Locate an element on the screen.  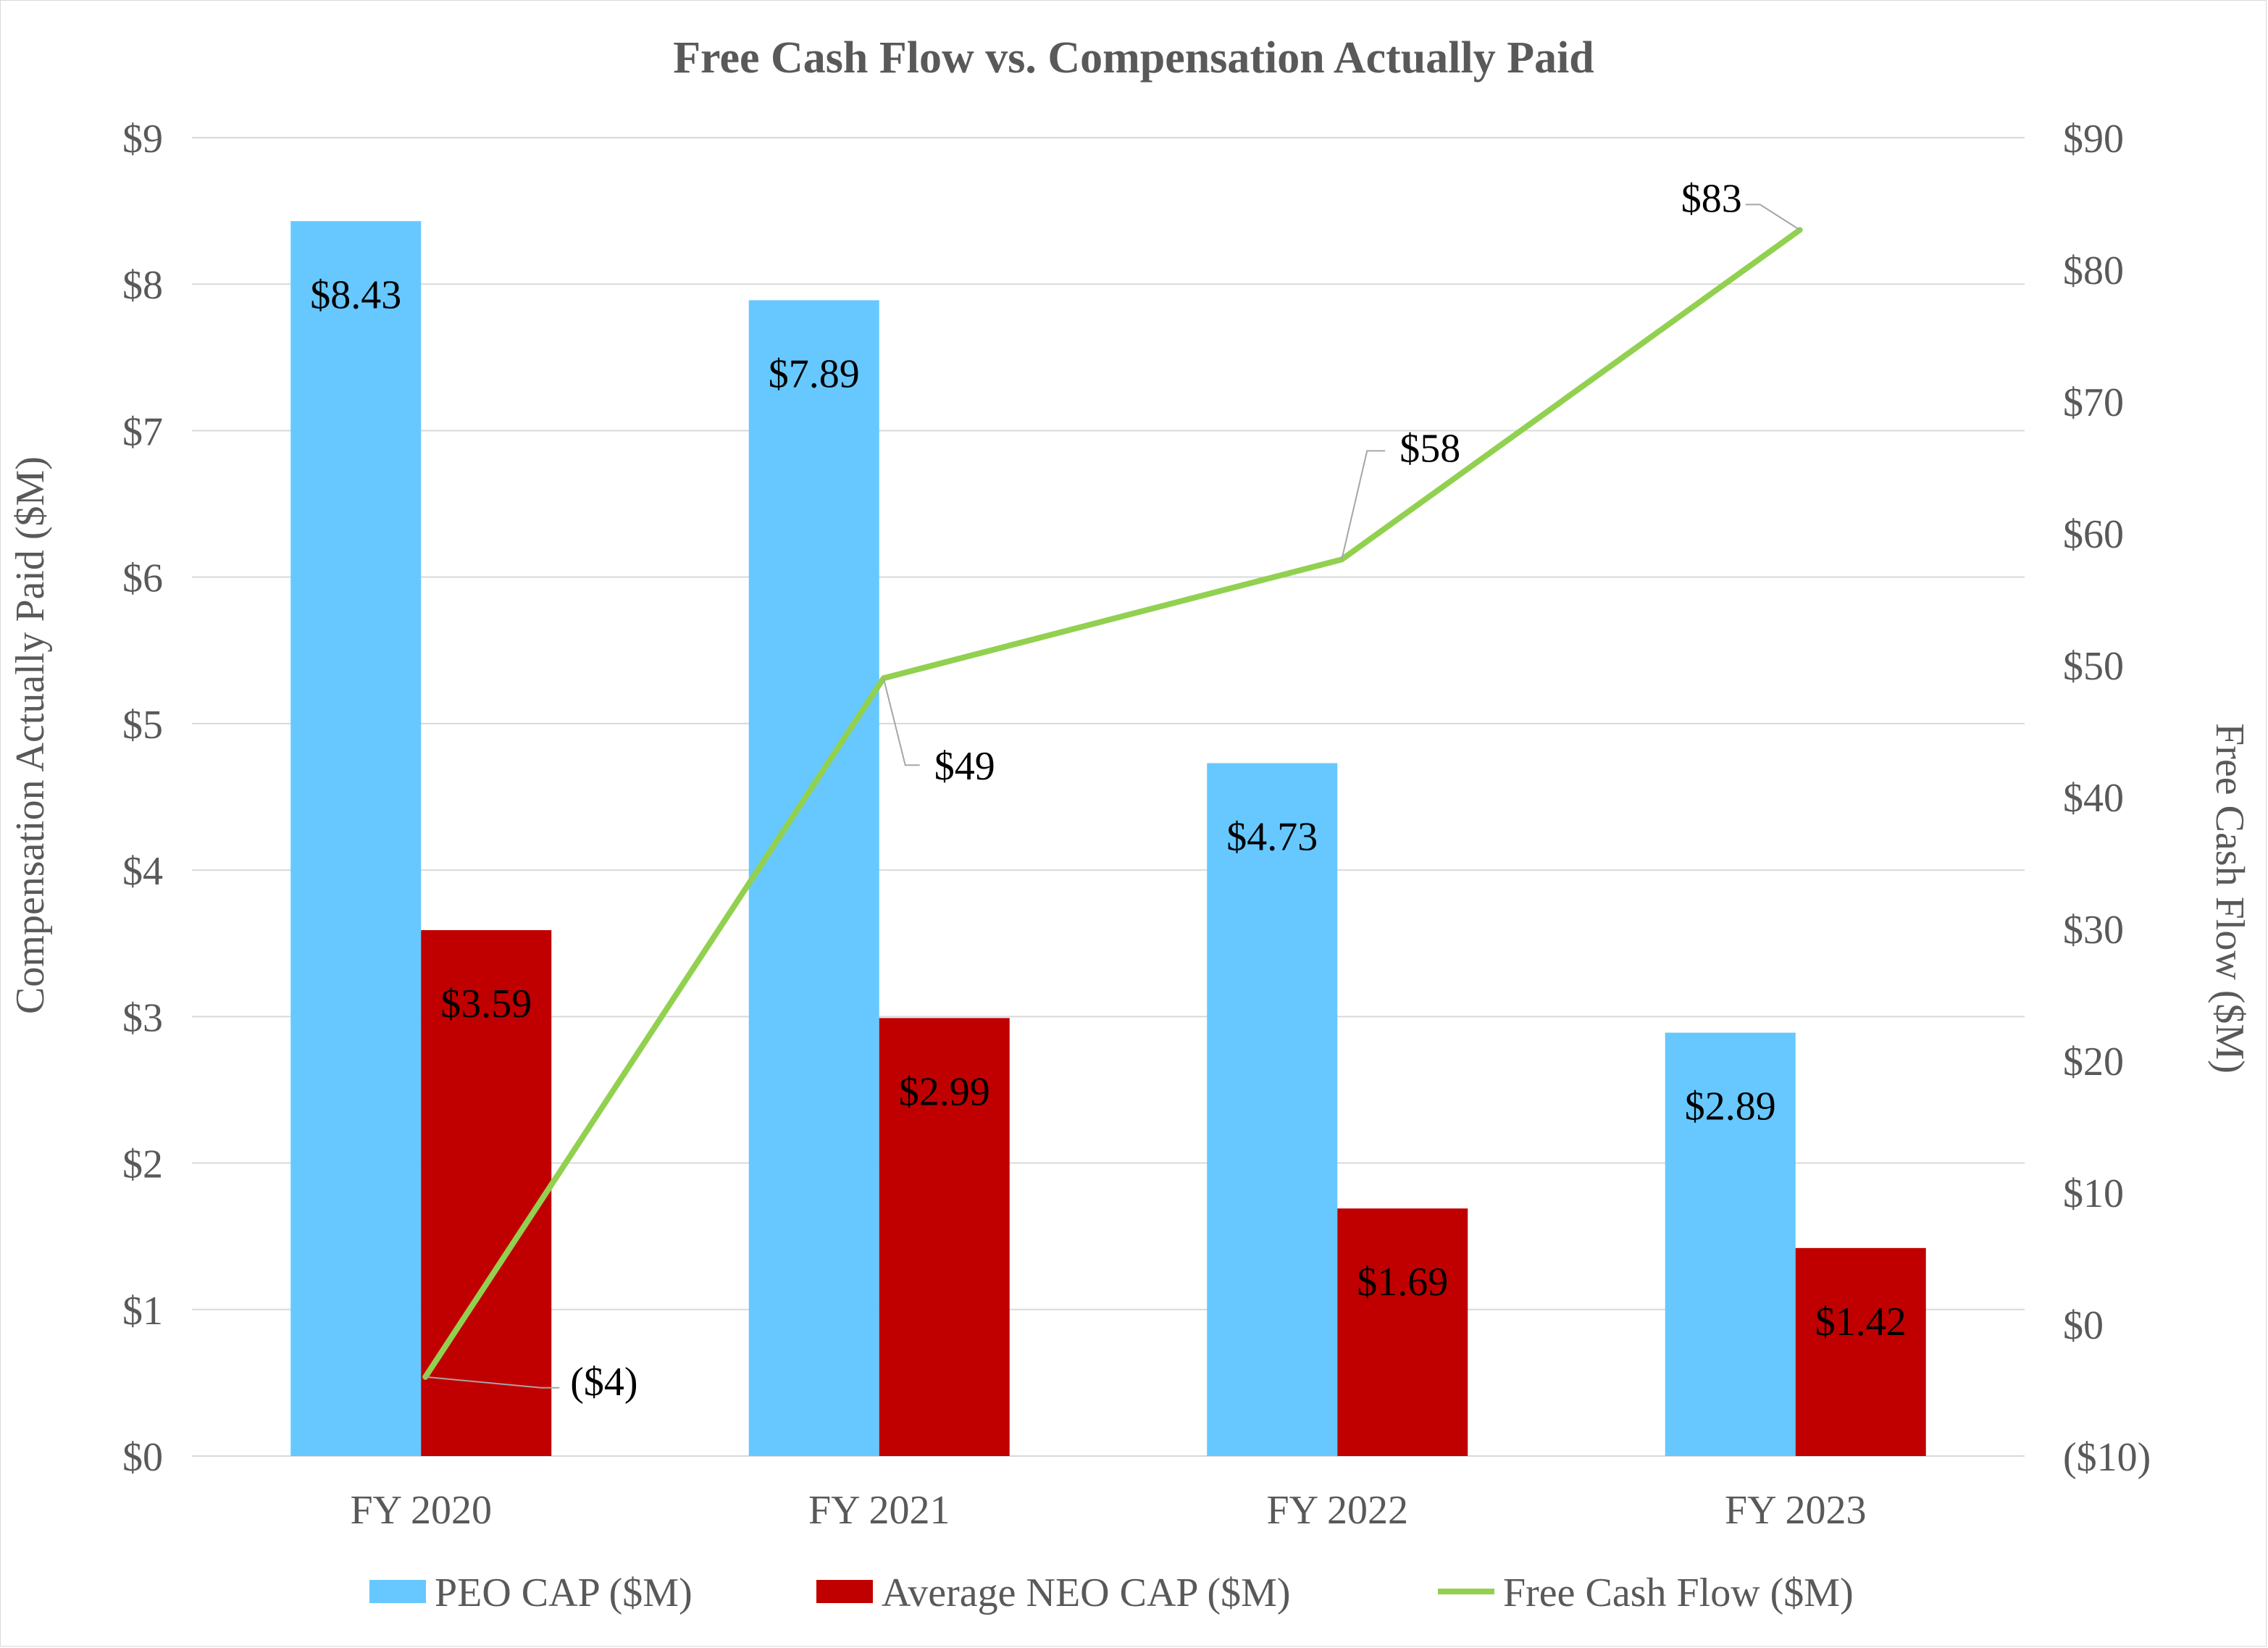
neo-cap-value-label: $2.99 is located at coordinates (945, 1091).